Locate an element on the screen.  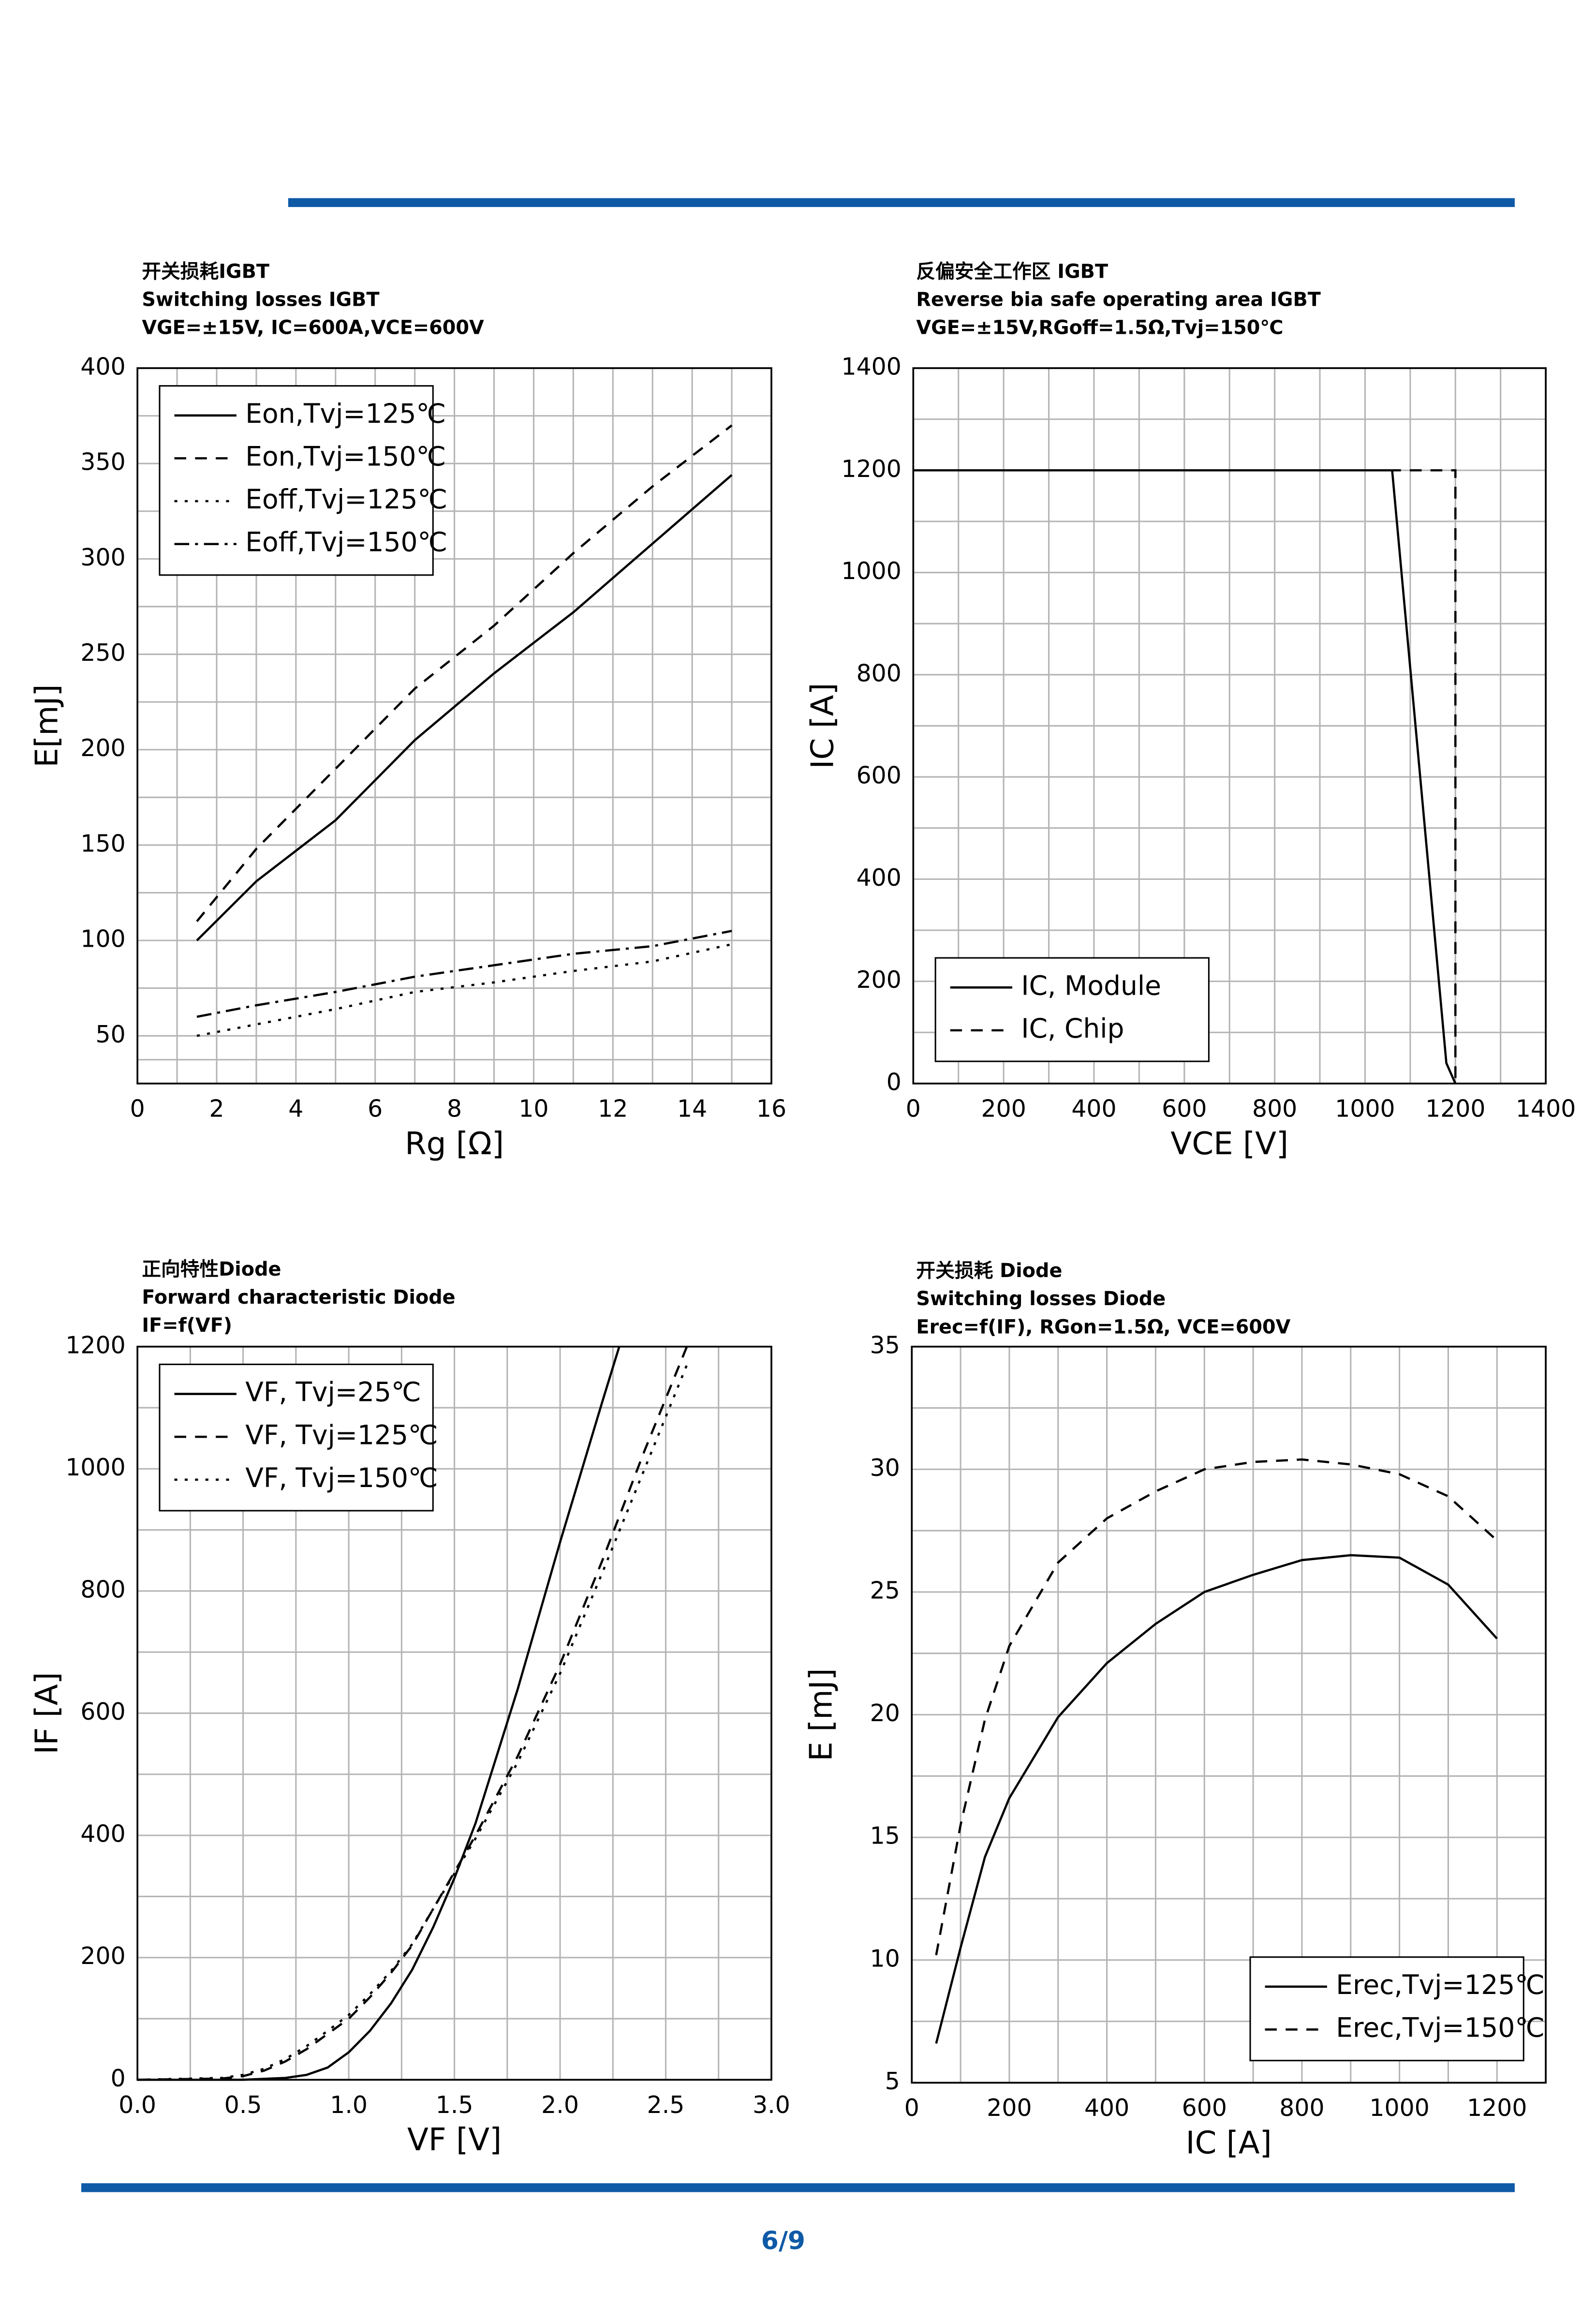
x-tick-label: 16 is located at coordinates (771, 1108).